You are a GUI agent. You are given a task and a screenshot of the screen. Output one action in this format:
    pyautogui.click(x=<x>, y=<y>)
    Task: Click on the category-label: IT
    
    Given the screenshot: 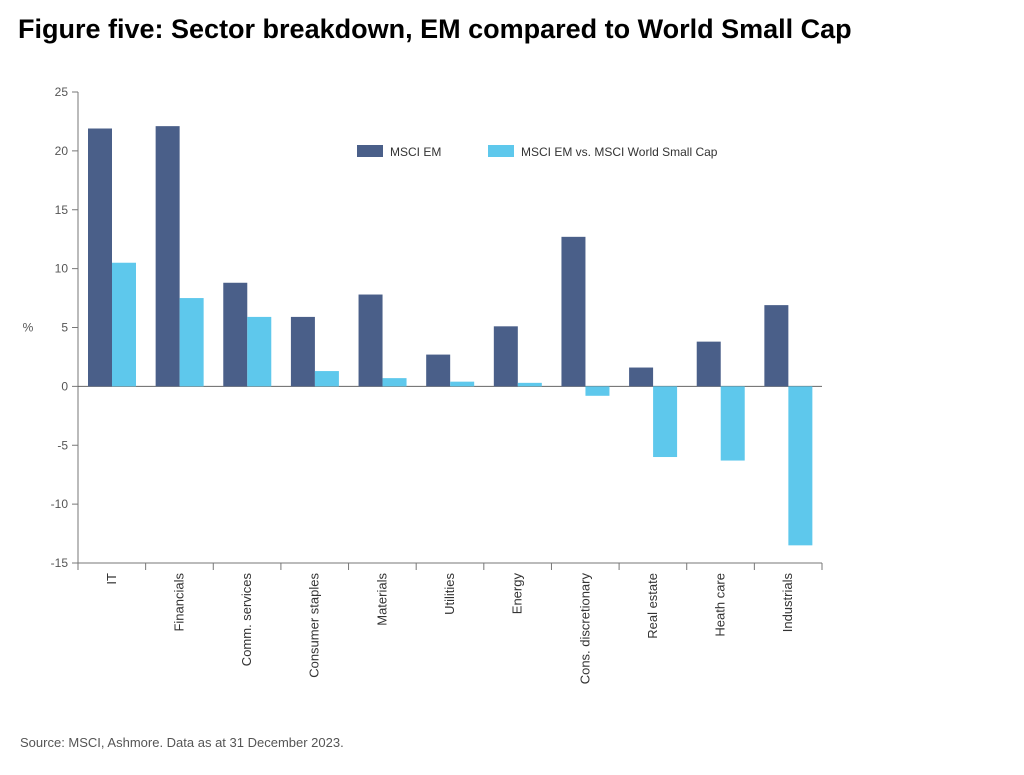 What is the action you would take?
    pyautogui.click(x=111, y=579)
    